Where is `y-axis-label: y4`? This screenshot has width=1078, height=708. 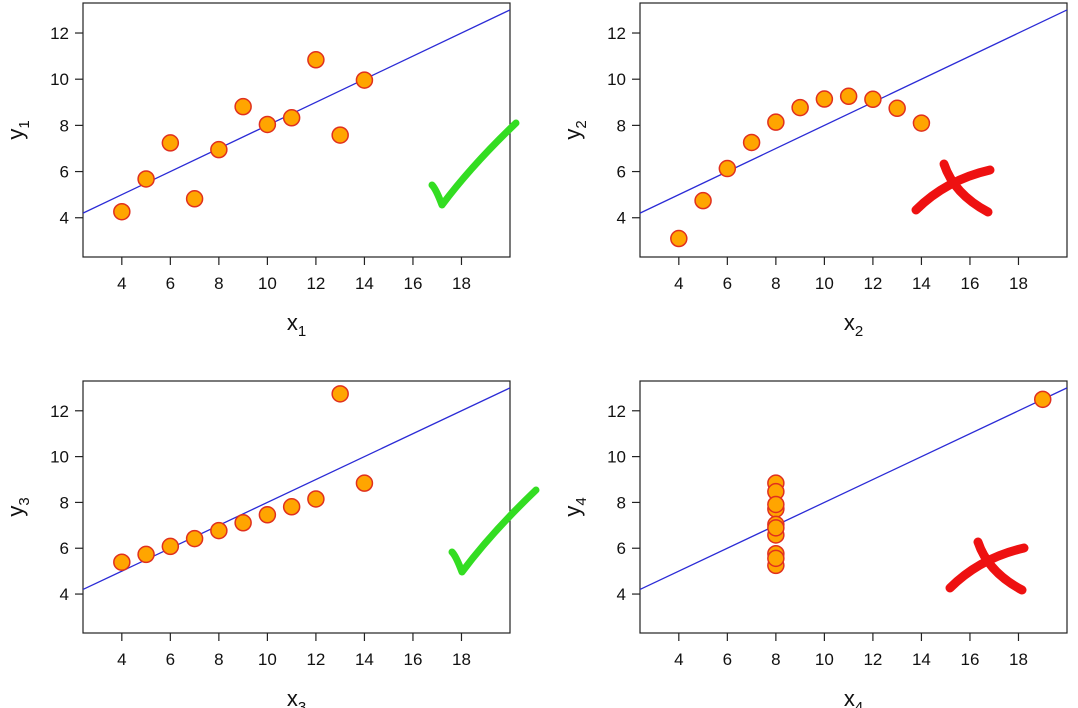
y-axis-label: y4 is located at coordinates (575, 506).